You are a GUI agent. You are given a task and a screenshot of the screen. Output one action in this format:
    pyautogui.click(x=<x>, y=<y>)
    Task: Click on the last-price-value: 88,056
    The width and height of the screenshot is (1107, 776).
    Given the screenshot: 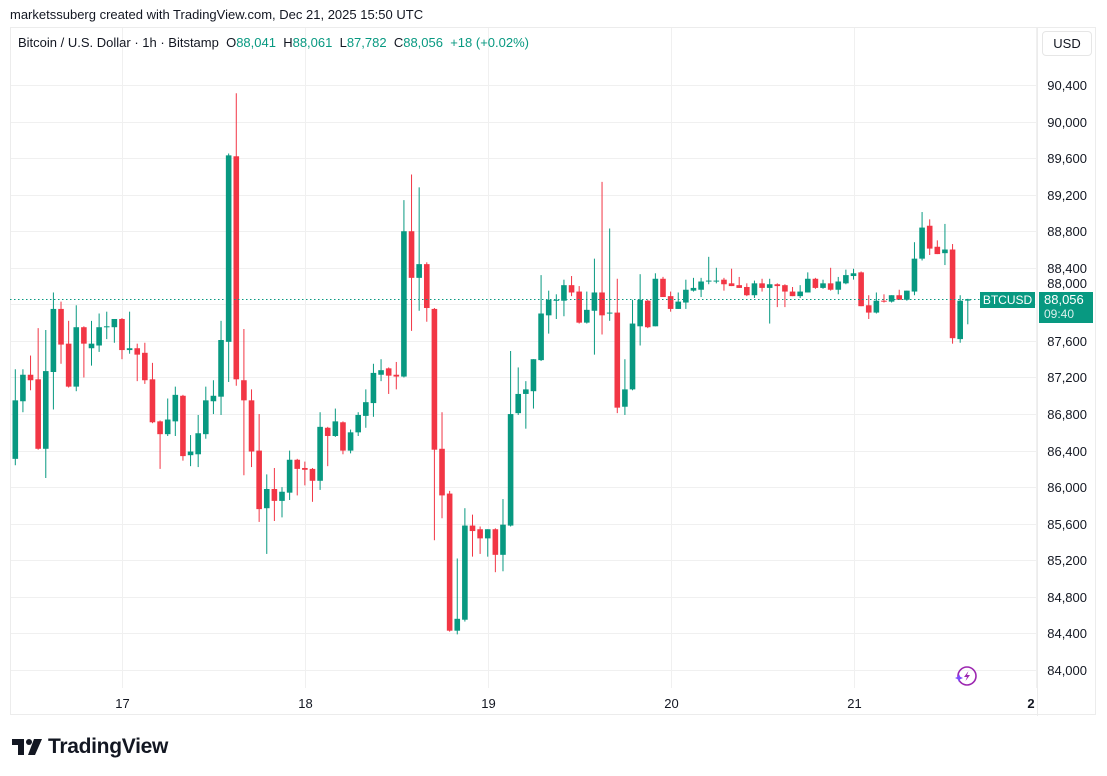 What is the action you would take?
    pyautogui.click(x=1064, y=299)
    